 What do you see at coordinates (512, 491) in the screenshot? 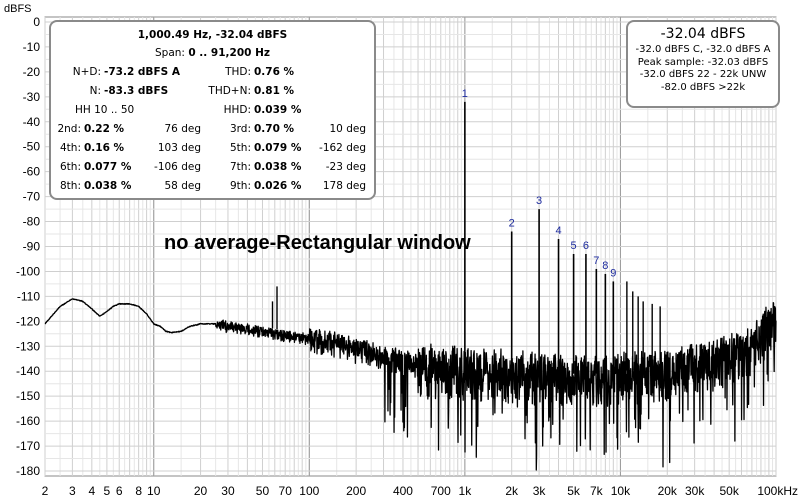
I see `x-tick-label: 2k` at bounding box center [512, 491].